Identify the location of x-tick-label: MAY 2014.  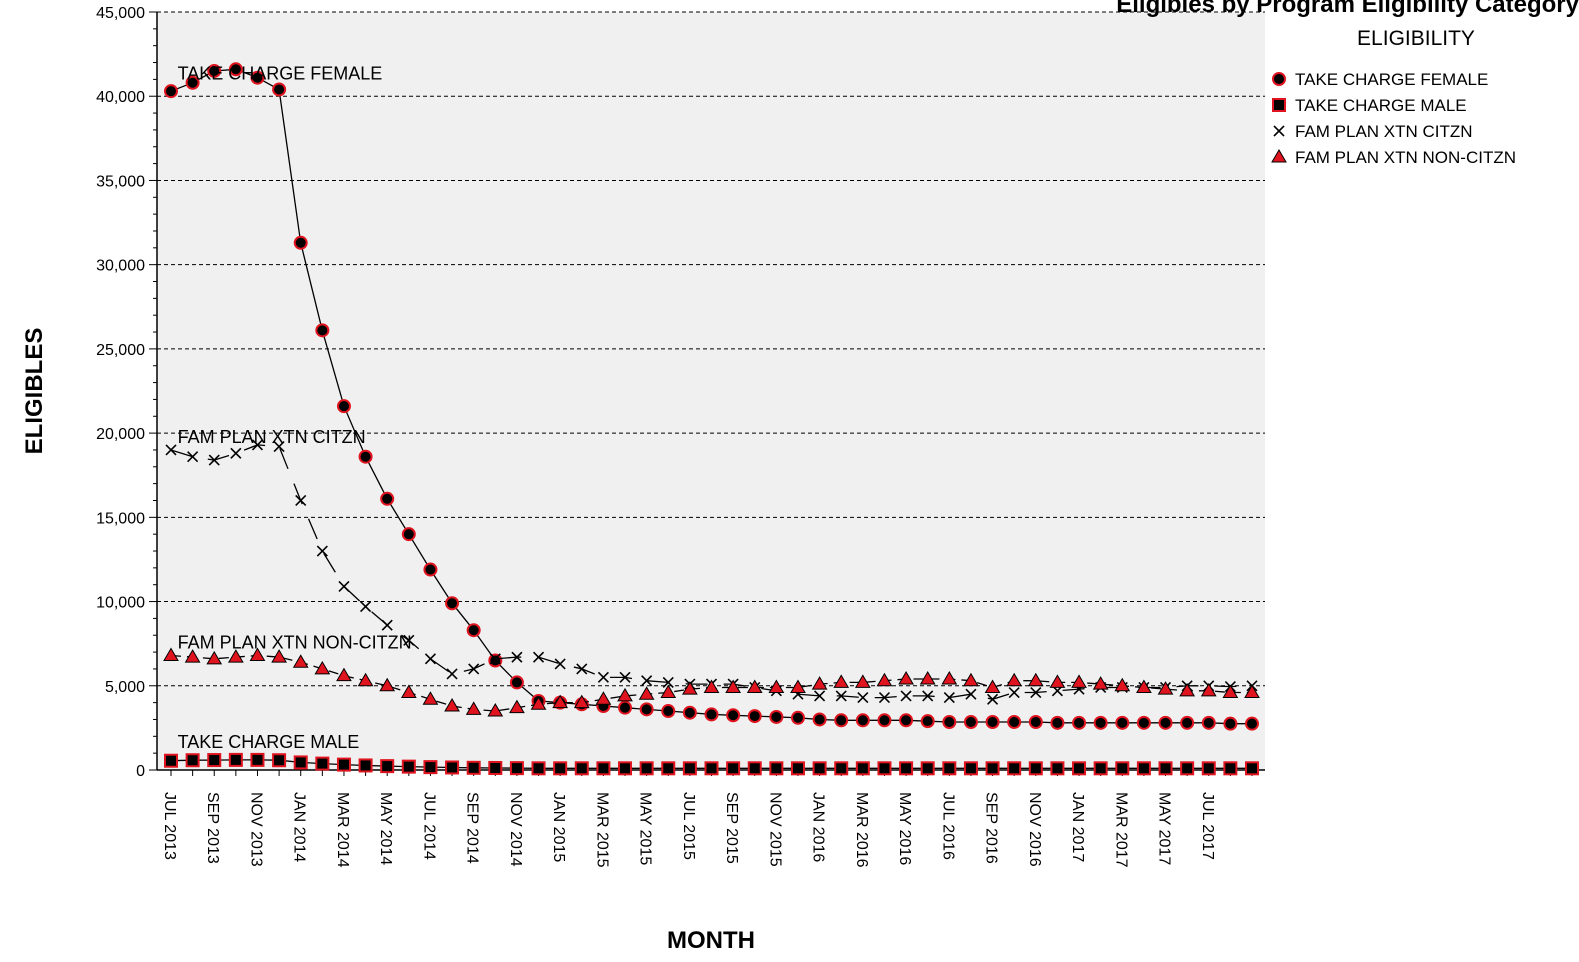
(385, 828).